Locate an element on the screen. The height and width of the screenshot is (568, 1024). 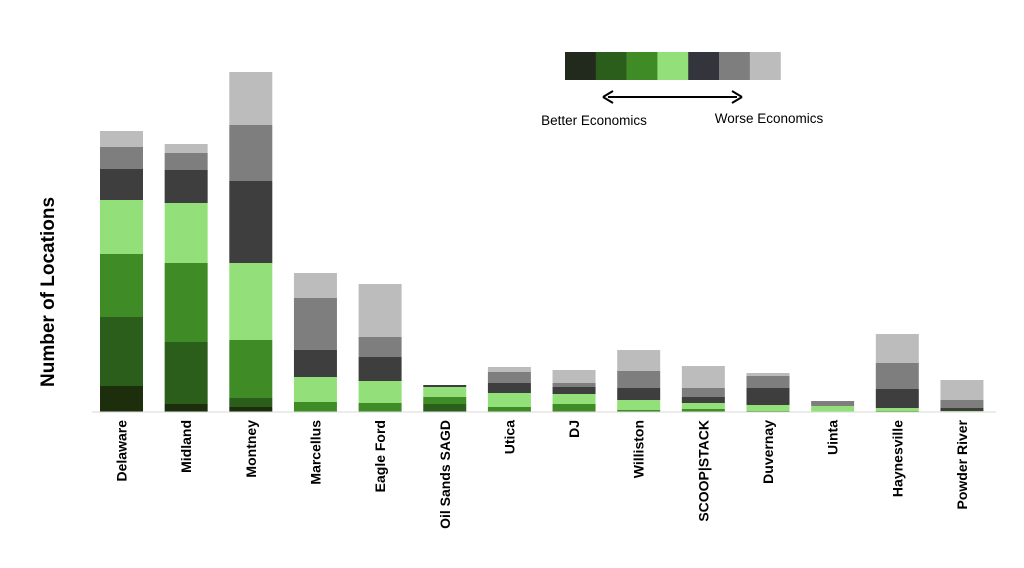
category-label: Powder River is located at coordinates (962, 464).